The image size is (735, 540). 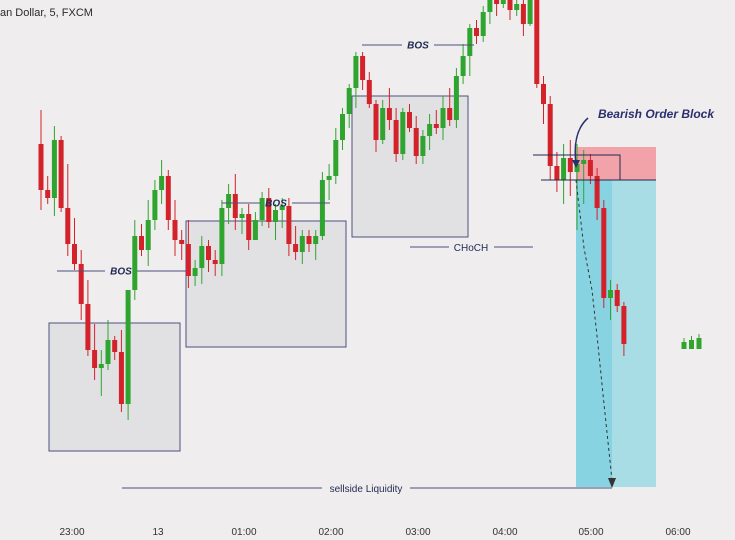 What do you see at coordinates (504, 532) in the screenshot?
I see `x-tick-label: 04:00` at bounding box center [504, 532].